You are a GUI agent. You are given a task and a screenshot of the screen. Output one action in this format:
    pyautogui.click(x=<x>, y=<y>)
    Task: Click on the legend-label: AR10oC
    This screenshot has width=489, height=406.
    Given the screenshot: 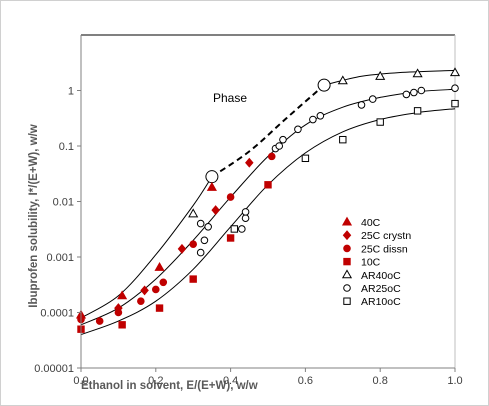 What is the action you would take?
    pyautogui.click(x=381, y=302)
    